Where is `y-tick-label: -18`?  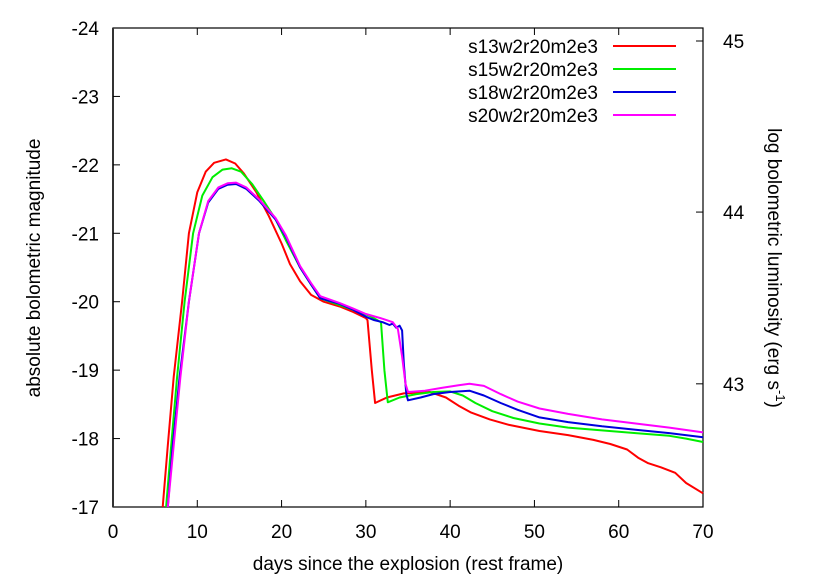 y-tick-label: -18 is located at coordinates (85, 440).